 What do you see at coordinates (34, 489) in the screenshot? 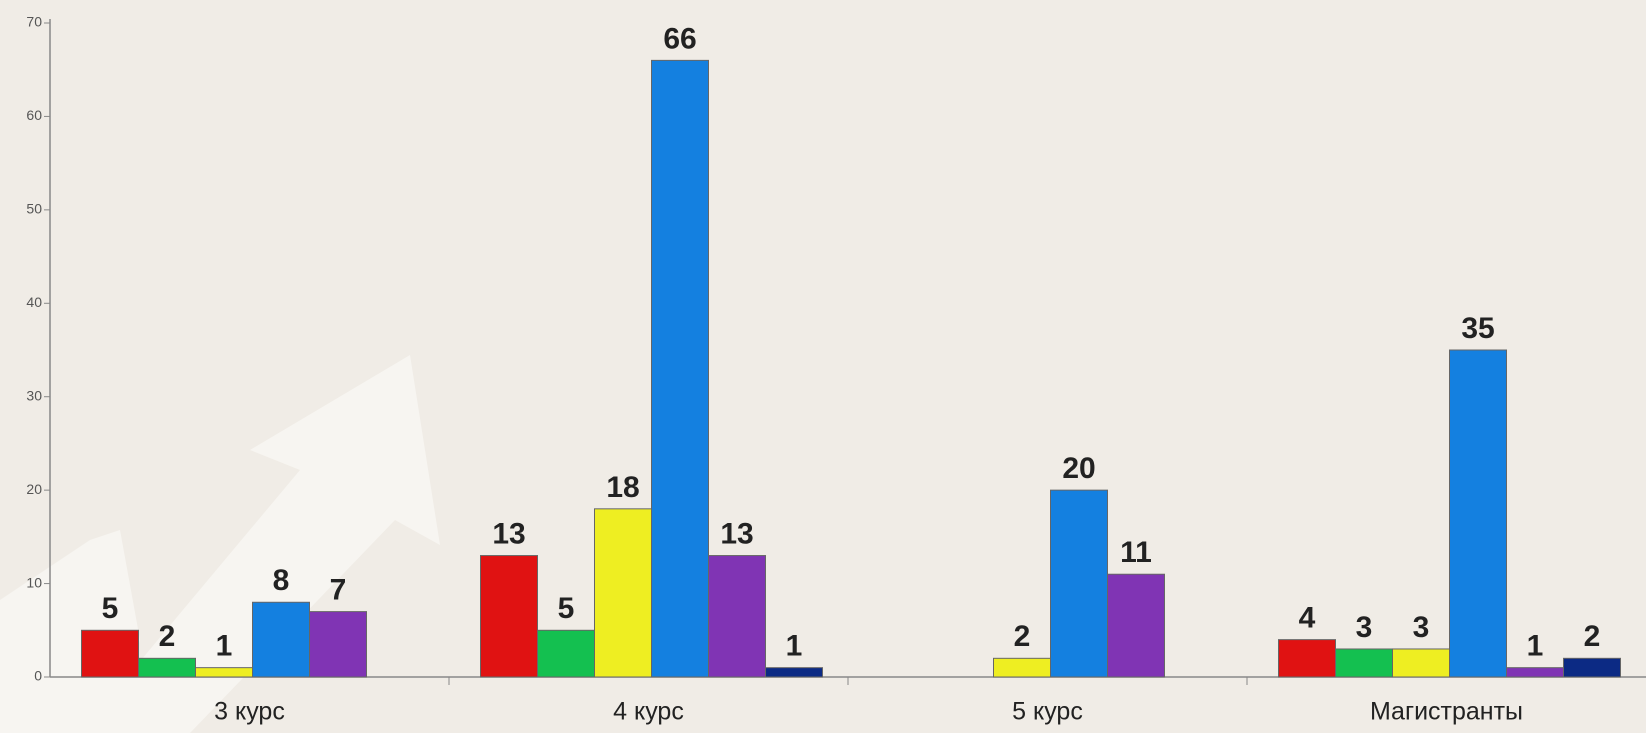
I see `y-tick-label: 20` at bounding box center [34, 489].